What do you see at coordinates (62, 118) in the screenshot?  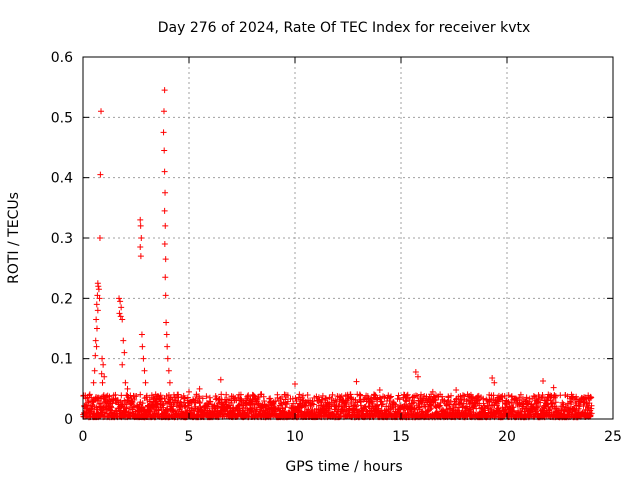 I see `y-tick-label: 0.5` at bounding box center [62, 118].